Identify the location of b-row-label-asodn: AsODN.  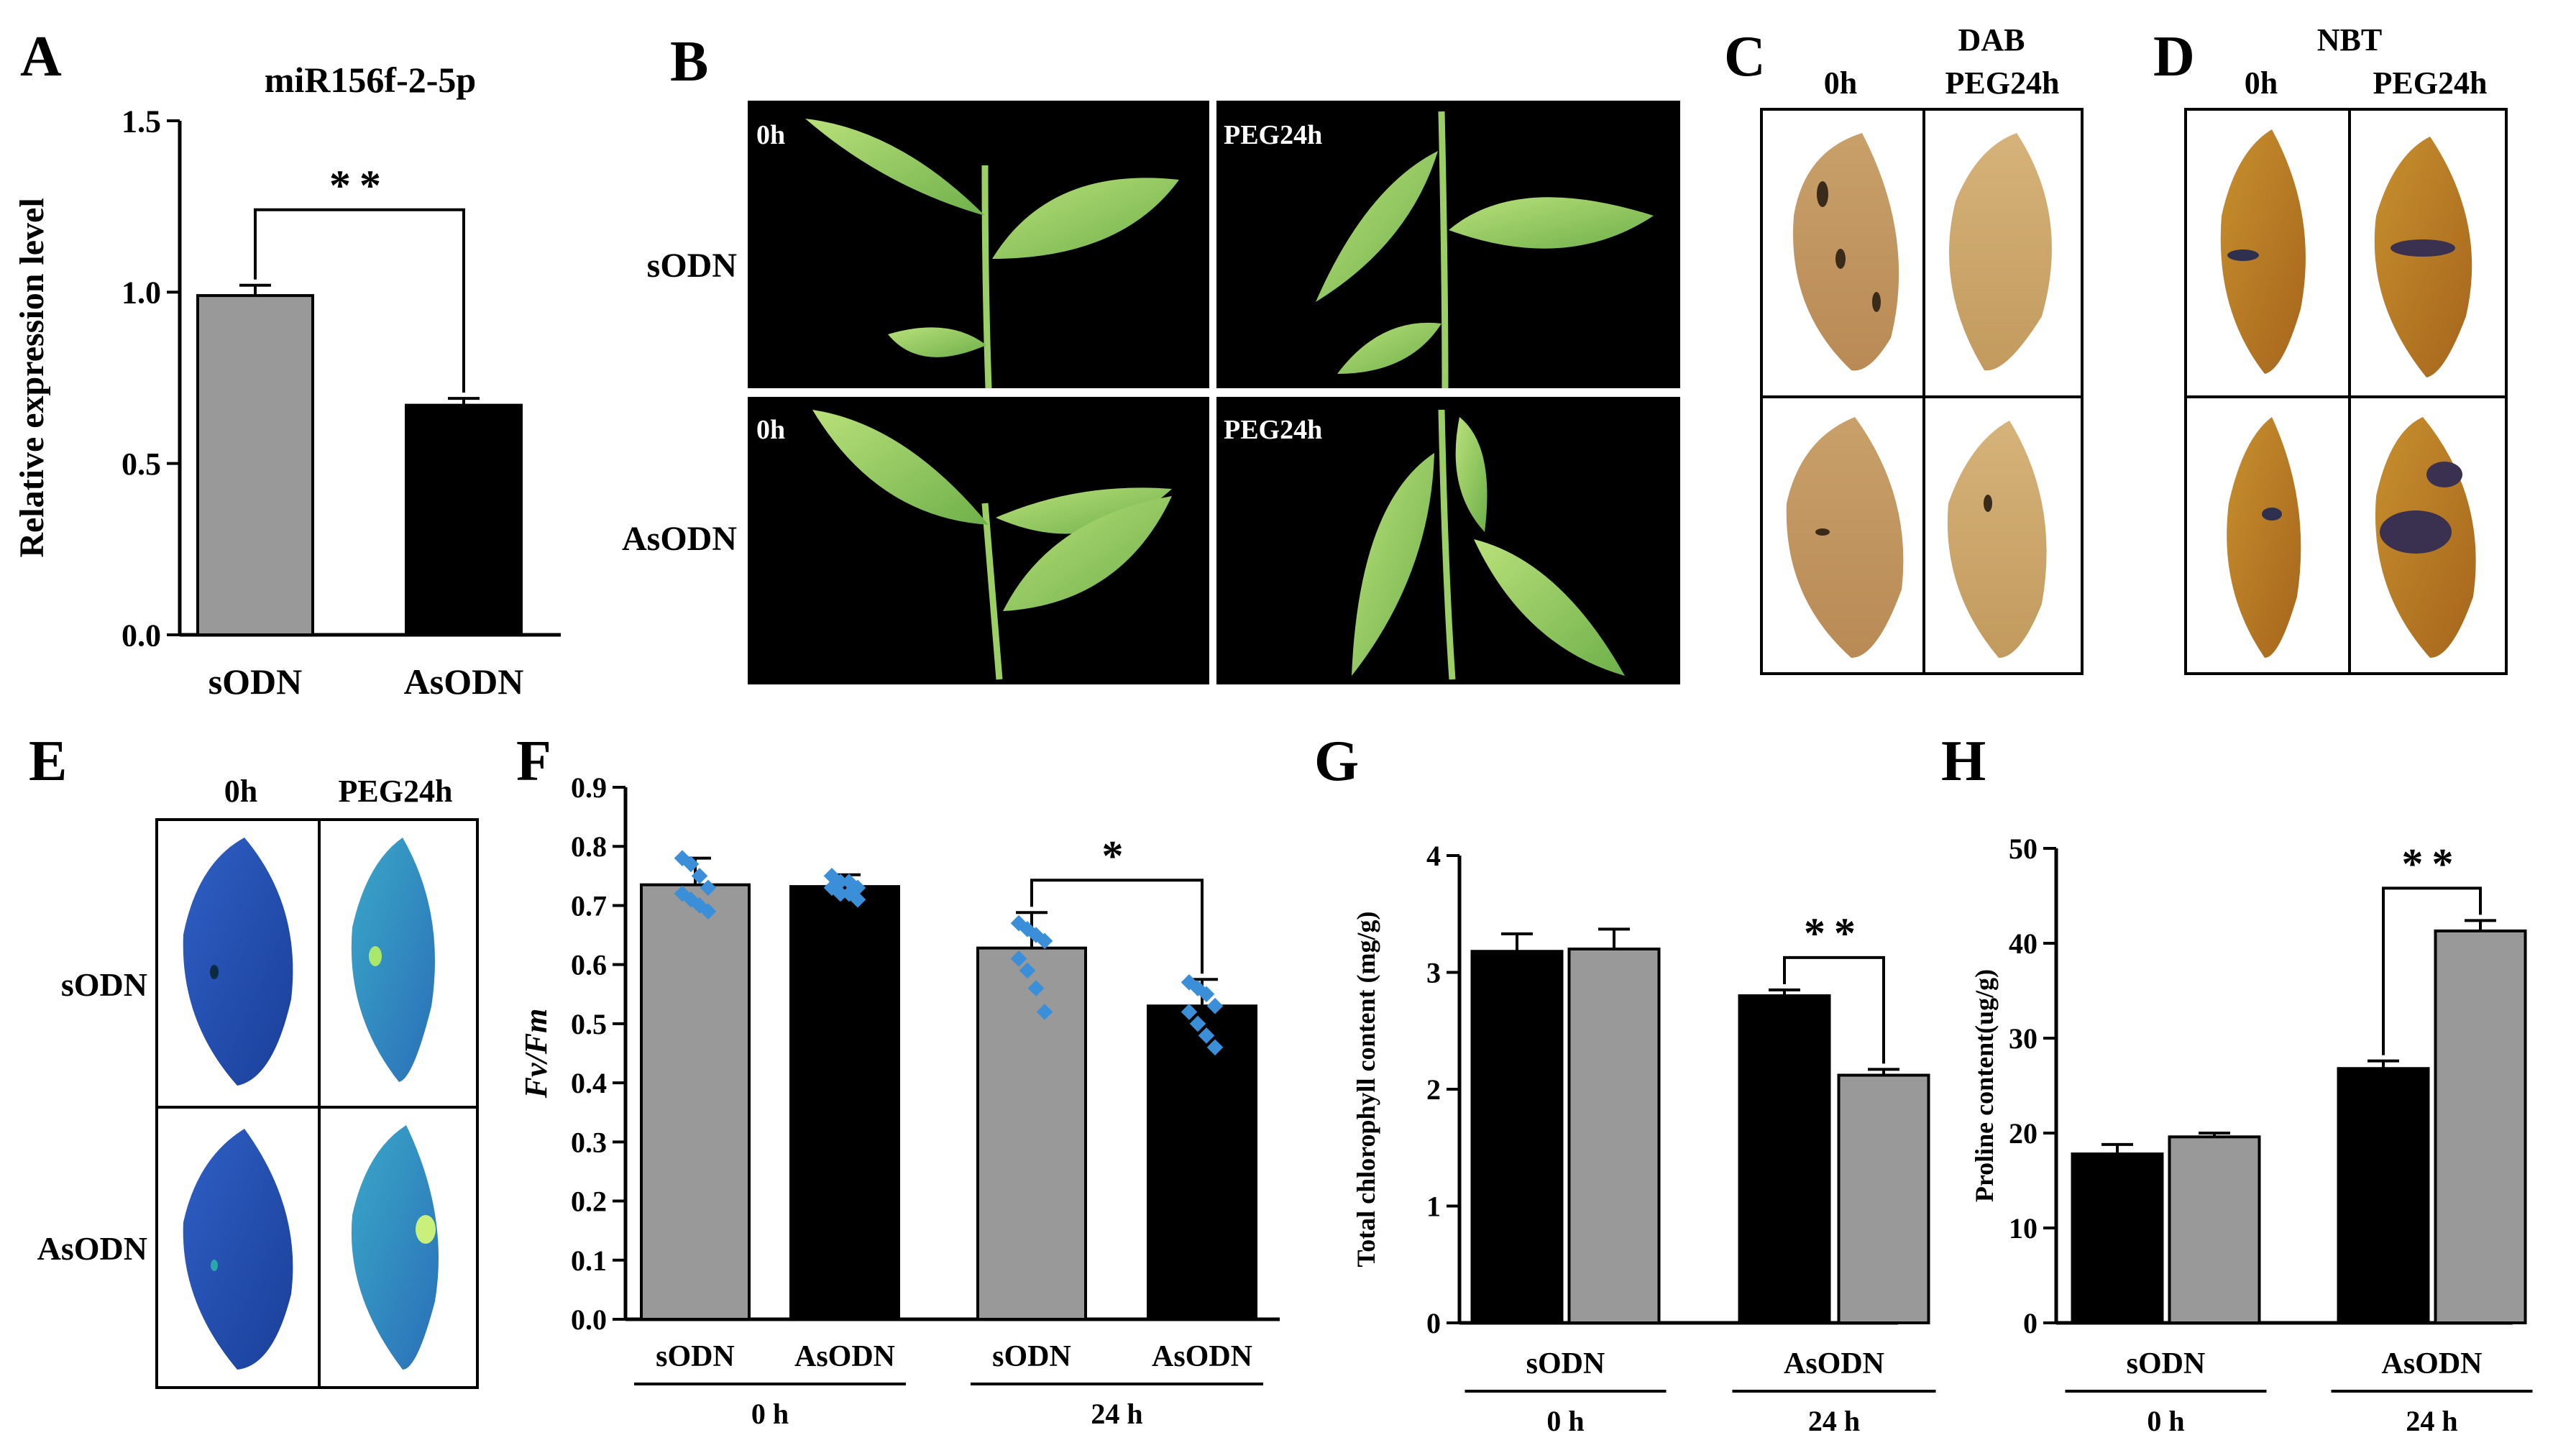
(679, 539).